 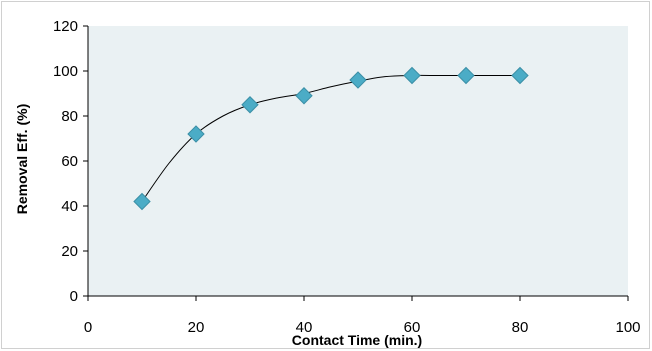 What do you see at coordinates (22, 159) in the screenshot?
I see `y-axis-title: Removal Eff. (%)` at bounding box center [22, 159].